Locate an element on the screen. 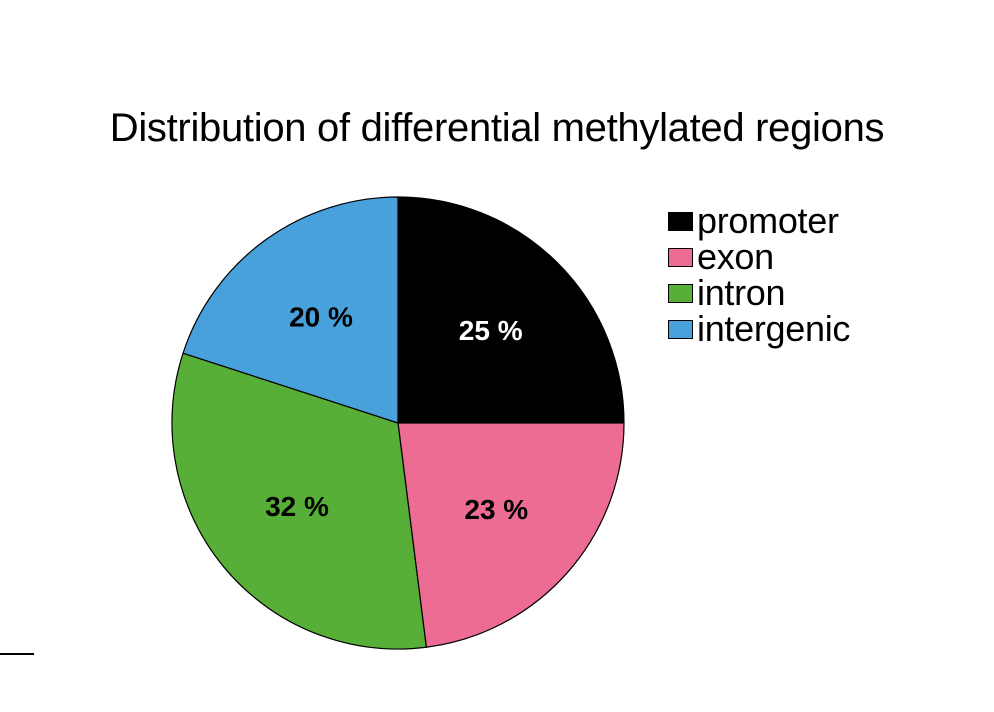 The width and height of the screenshot is (994, 712). legend-label-exon: exon is located at coordinates (735, 256).